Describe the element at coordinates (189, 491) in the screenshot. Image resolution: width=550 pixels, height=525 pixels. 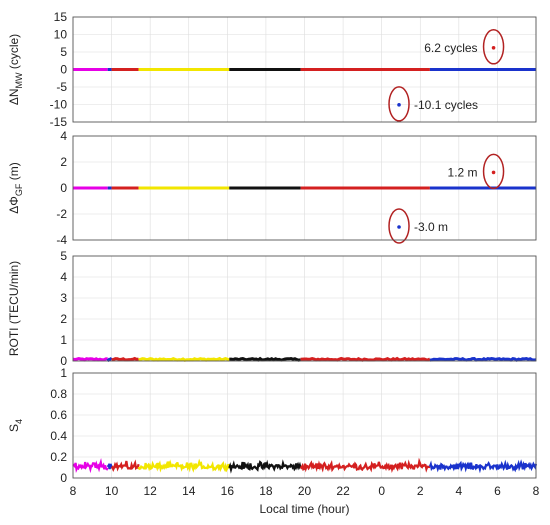
I see `x-tick-label: 14` at that location.